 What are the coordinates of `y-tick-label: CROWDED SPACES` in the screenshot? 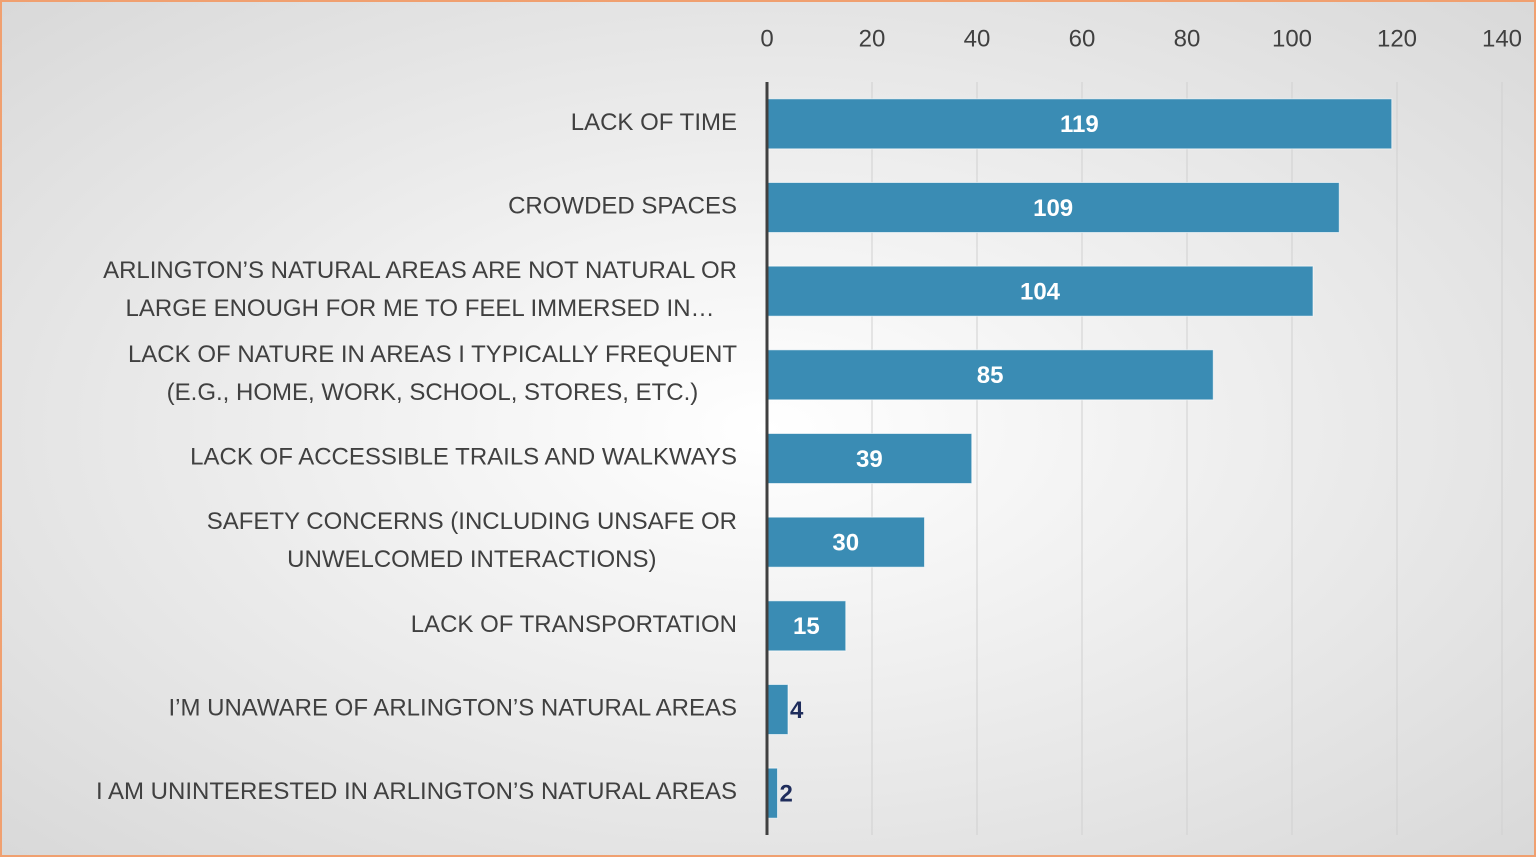 It's located at (622, 206).